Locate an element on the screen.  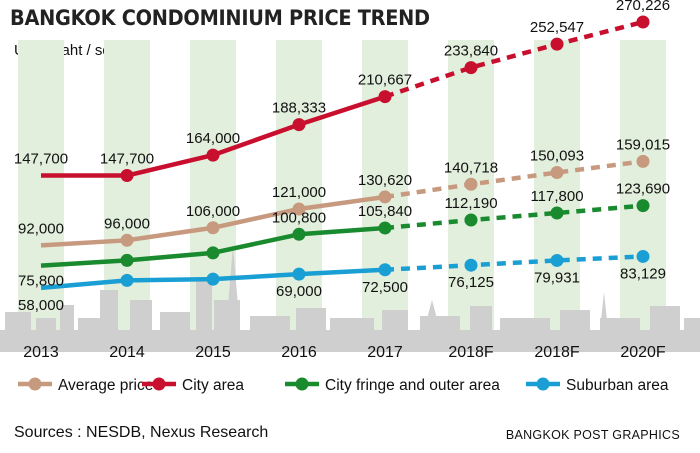
x-tick-label: 2014 is located at coordinates (127, 352).